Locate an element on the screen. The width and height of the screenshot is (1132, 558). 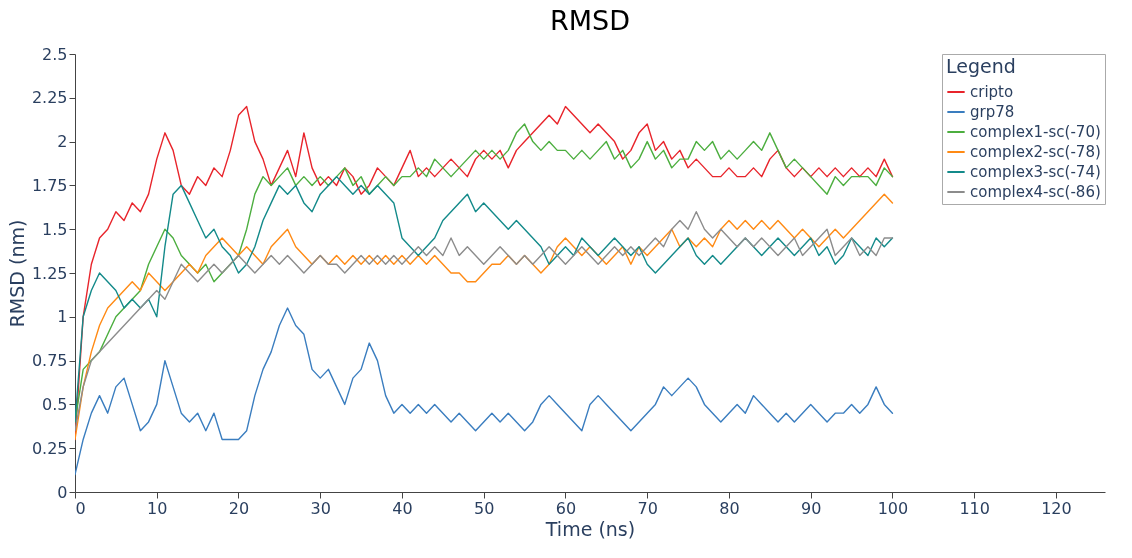
y-tick-label: 1.75 is located at coordinates (49, 185).